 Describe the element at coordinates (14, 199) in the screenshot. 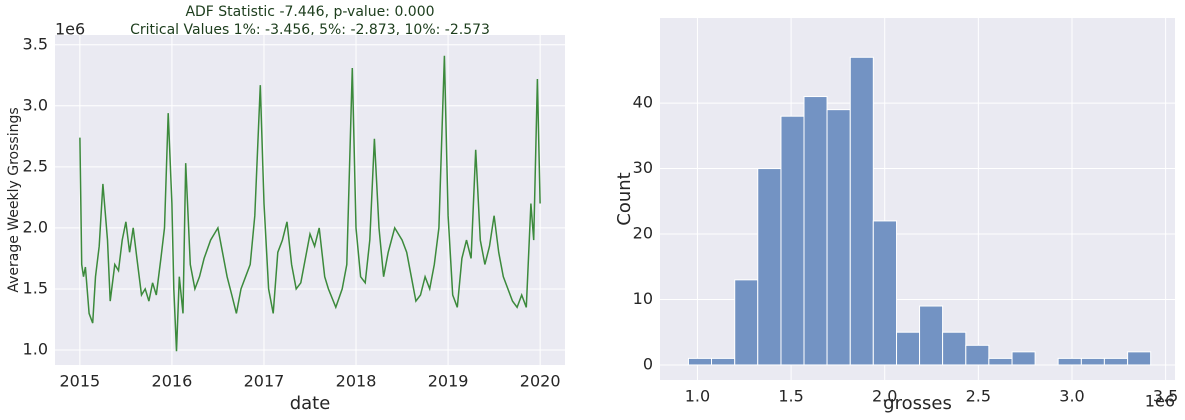

I see `y-axis-label: Average Weekly Grossings` at that location.